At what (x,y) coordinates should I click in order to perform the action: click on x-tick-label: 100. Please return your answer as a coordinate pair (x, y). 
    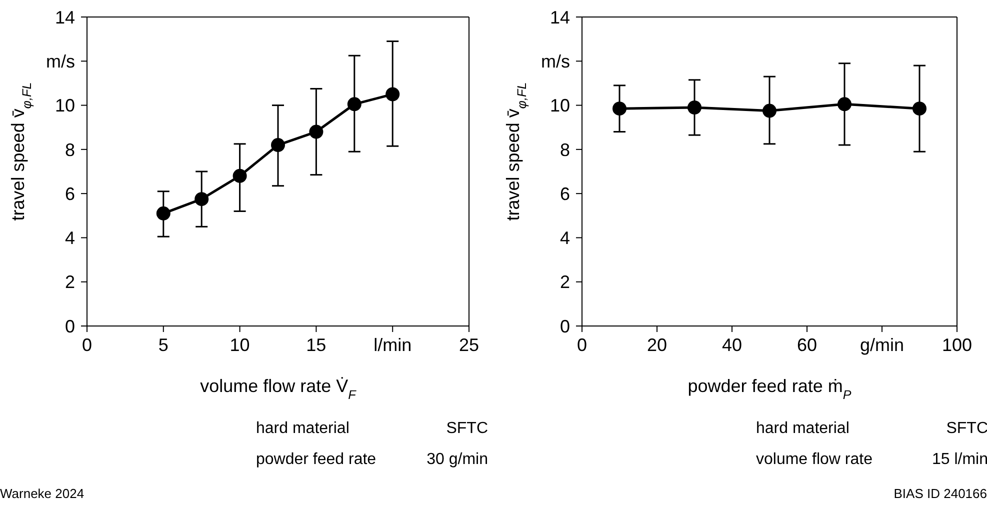
    Looking at the image, I should click on (957, 344).